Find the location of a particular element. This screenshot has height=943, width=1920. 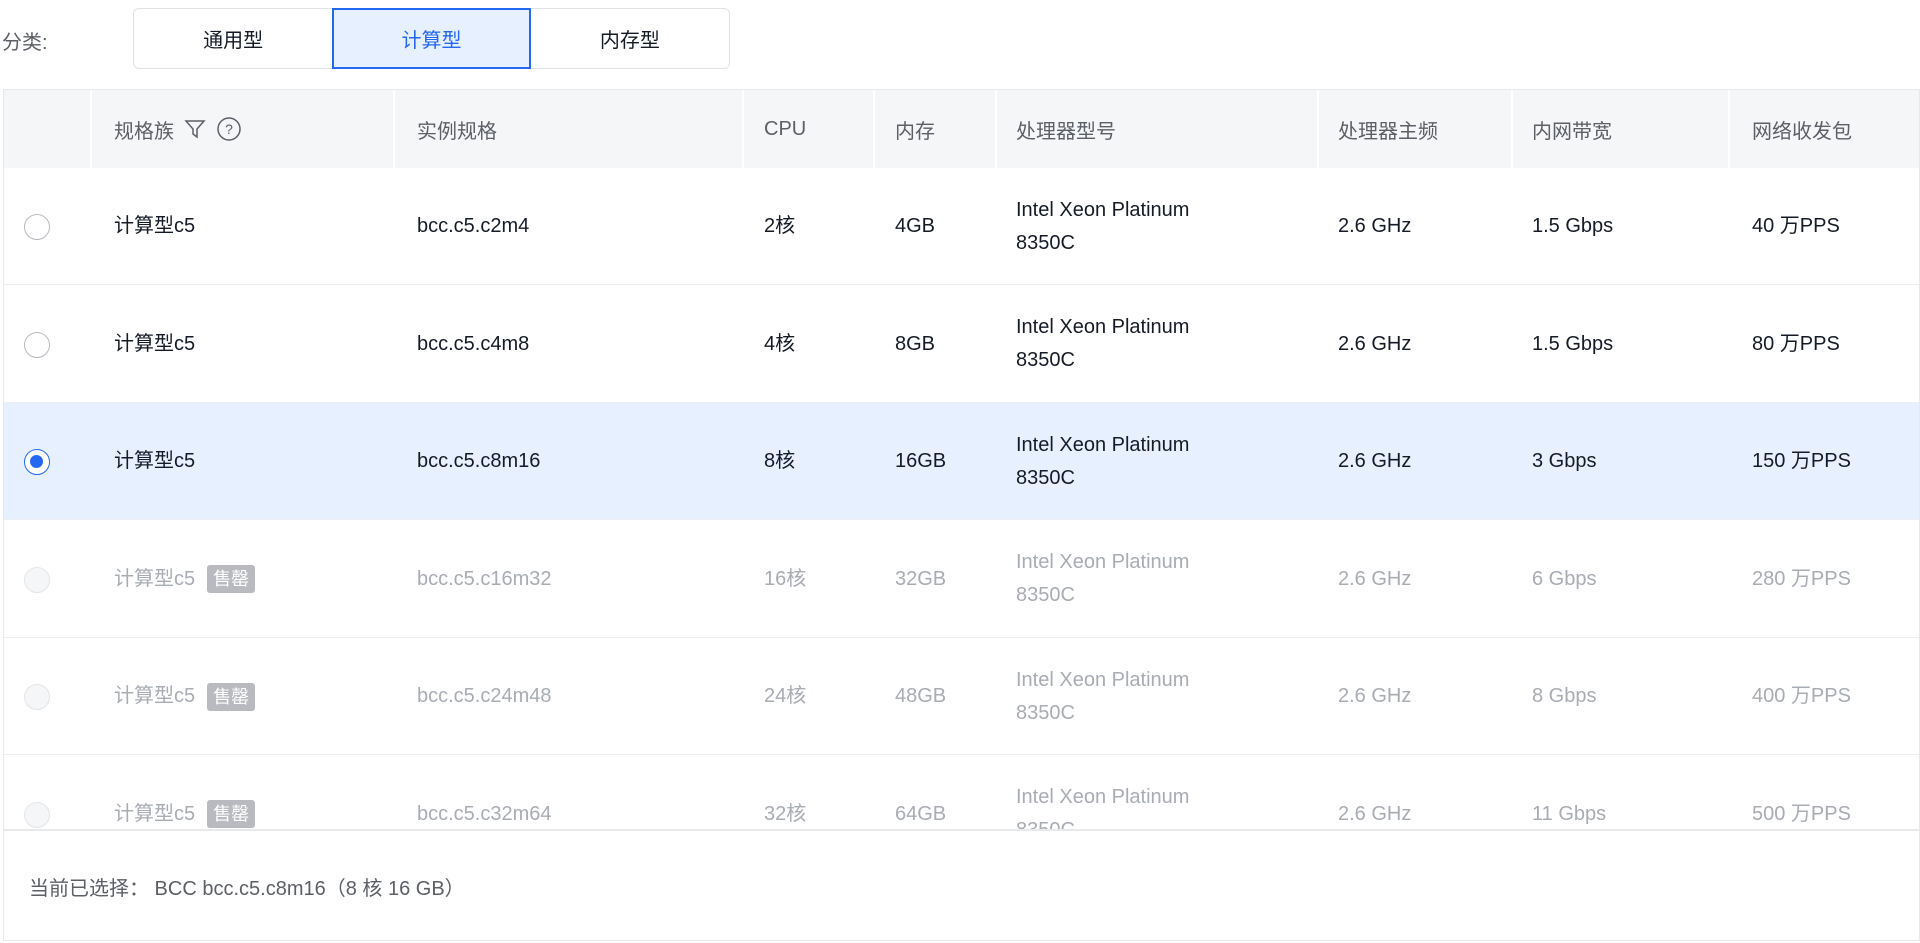

header-pps: 网络收发包 is located at coordinates (1802, 131).